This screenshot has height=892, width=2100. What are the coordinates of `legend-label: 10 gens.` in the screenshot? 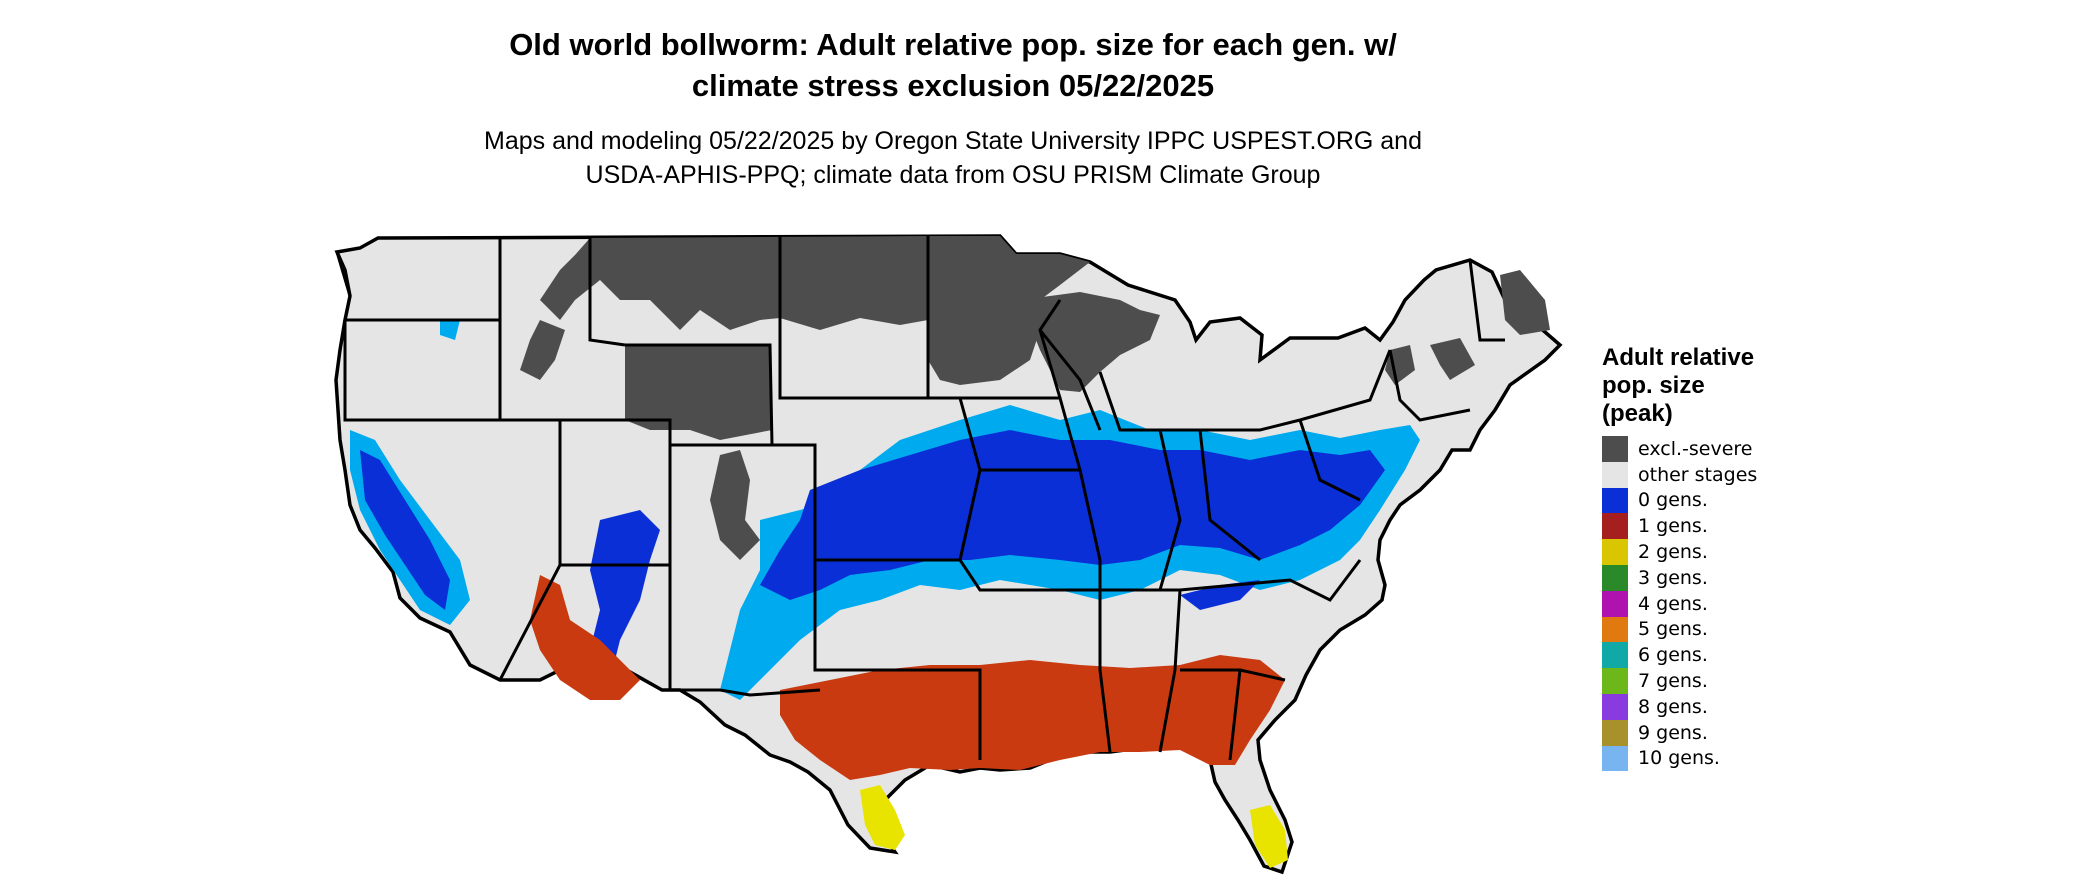 It's located at (1679, 758).